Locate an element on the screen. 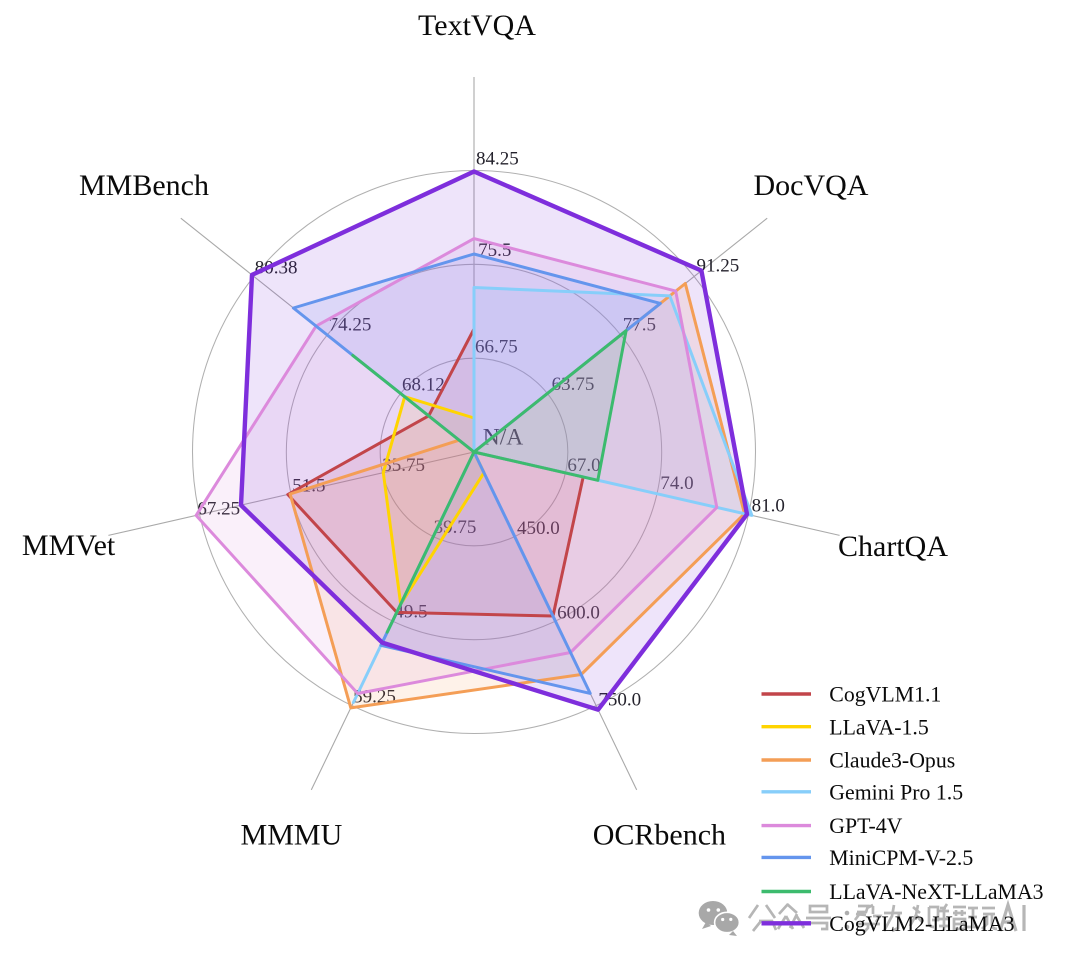  svg-text: 600.0 is located at coordinates (578, 612).